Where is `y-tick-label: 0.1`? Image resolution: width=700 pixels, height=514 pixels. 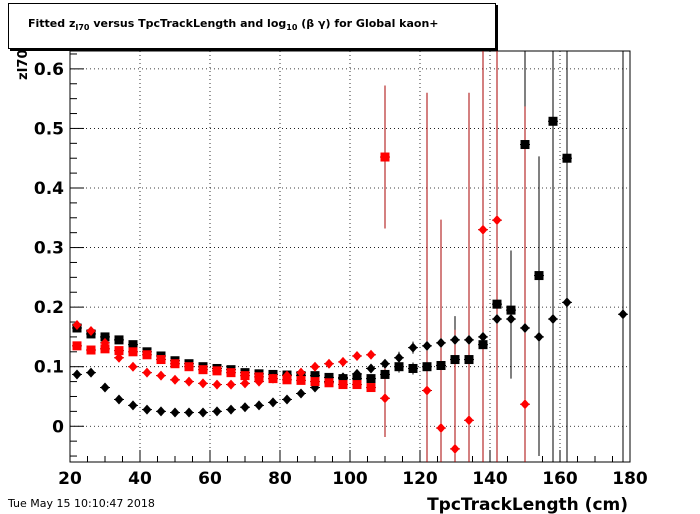 y-tick-label: 0.1 is located at coordinates (49, 368).